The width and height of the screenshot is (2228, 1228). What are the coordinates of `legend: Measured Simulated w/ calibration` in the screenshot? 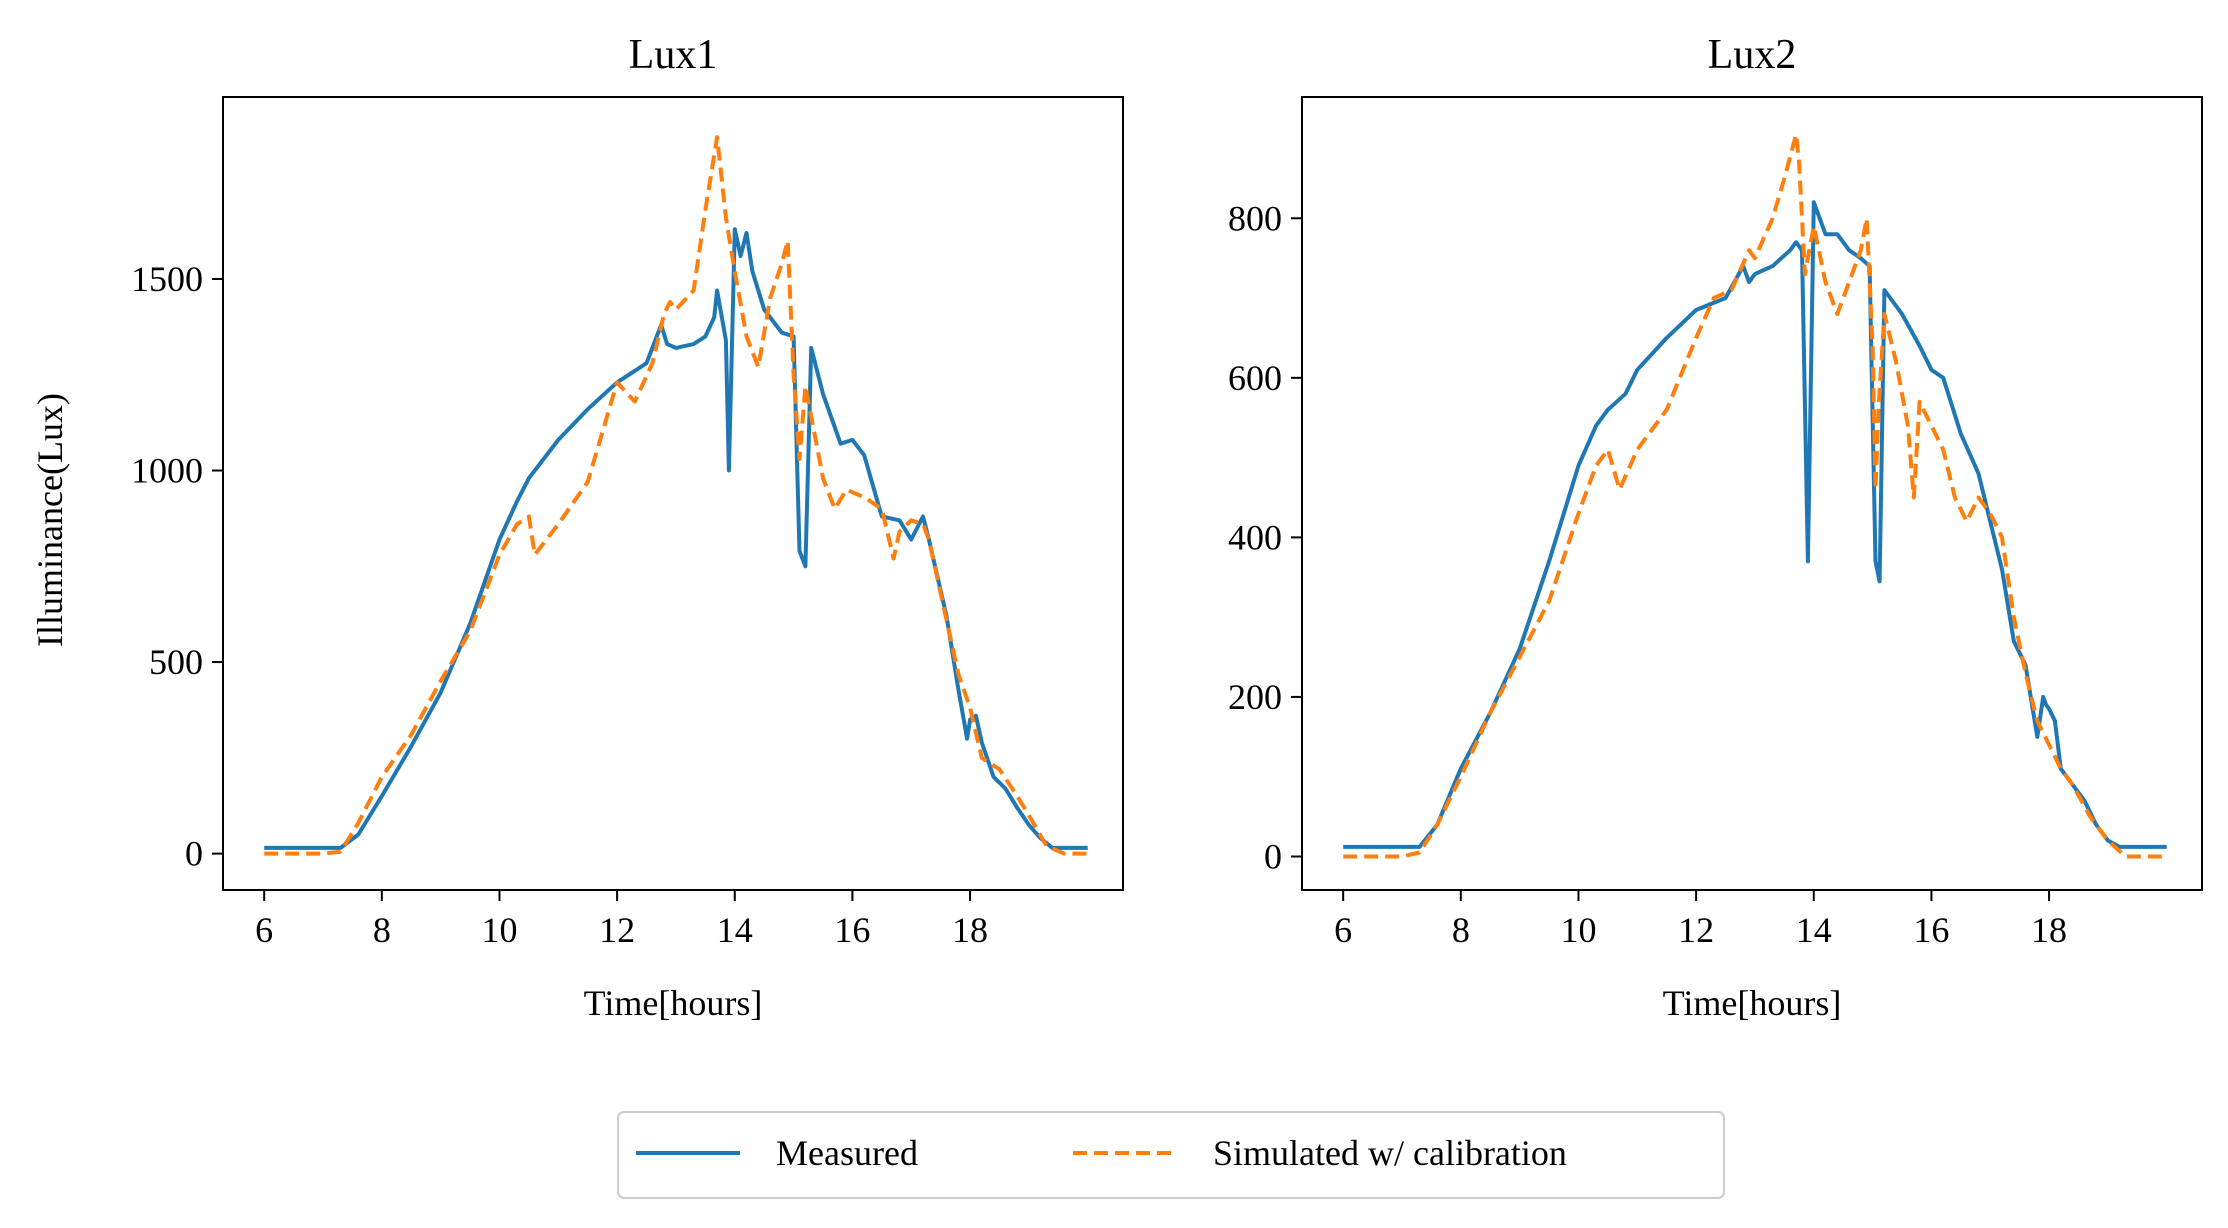 It's located at (1171, 1155).